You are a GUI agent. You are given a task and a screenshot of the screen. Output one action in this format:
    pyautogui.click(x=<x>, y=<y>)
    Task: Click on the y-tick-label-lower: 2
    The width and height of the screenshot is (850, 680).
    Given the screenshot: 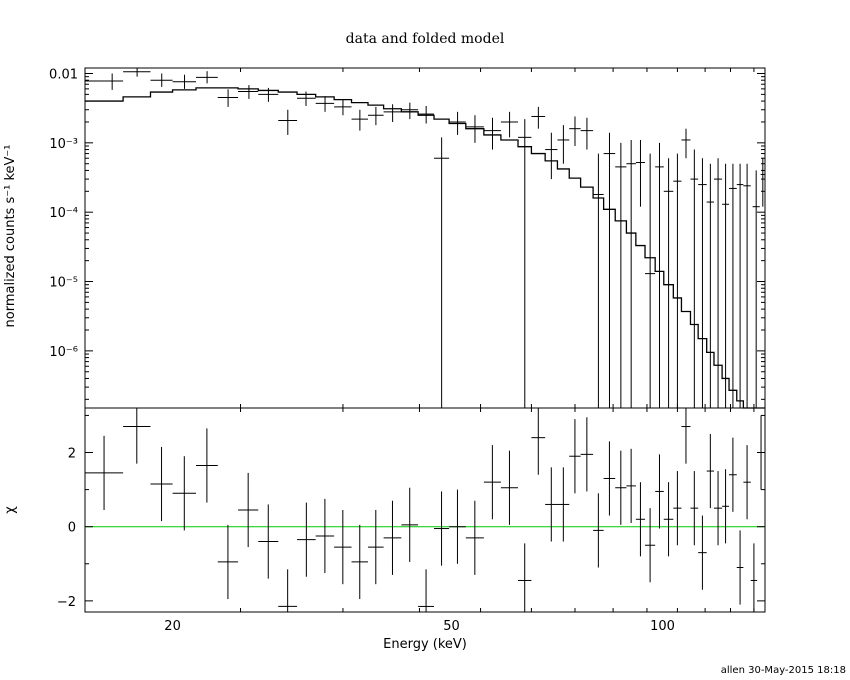 What is the action you would take?
    pyautogui.click(x=72, y=454)
    